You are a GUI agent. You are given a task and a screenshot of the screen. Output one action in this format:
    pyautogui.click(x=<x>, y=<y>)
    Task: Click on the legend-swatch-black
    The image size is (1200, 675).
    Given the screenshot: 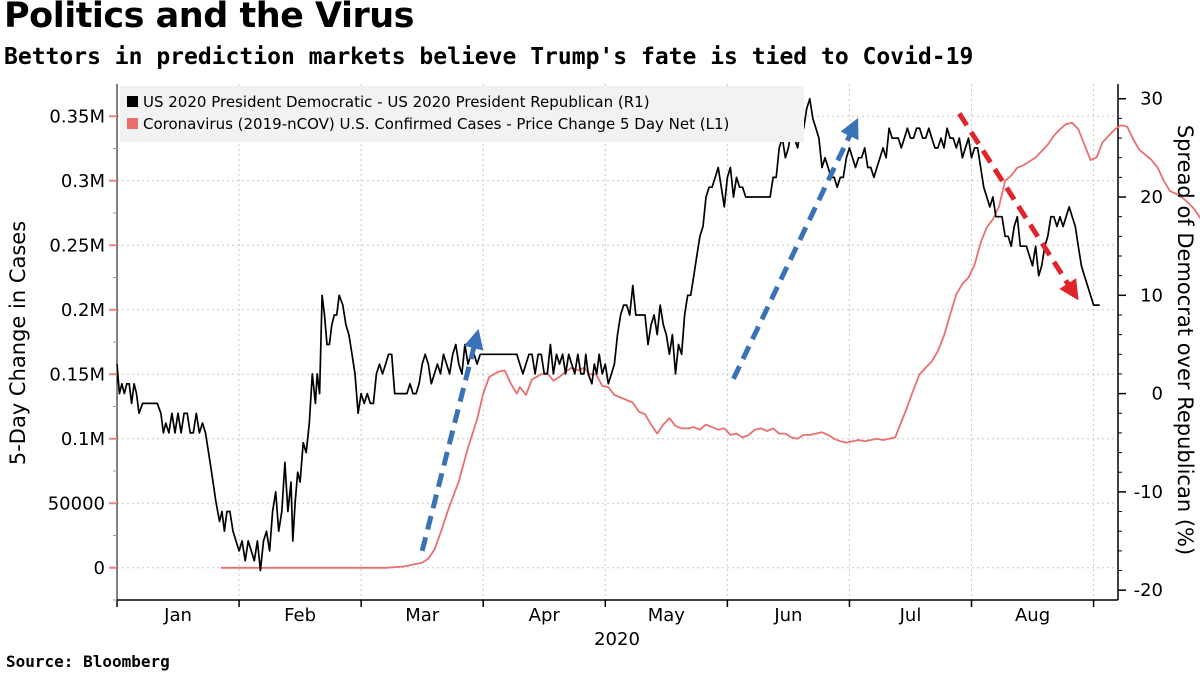 What is the action you would take?
    pyautogui.click(x=132, y=101)
    